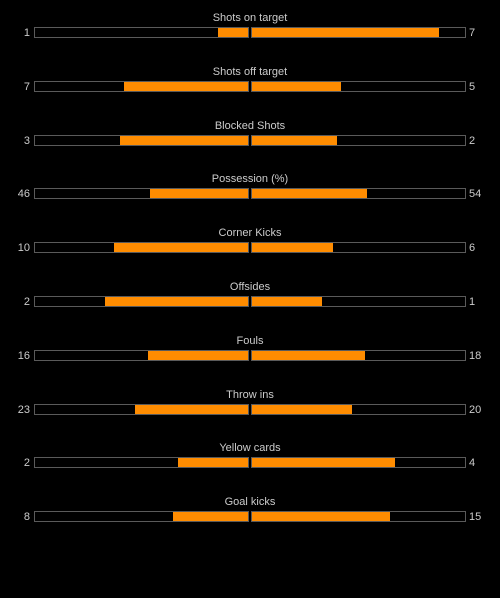 The width and height of the screenshot is (500, 598). I want to click on home-value: 7, so click(26, 87).